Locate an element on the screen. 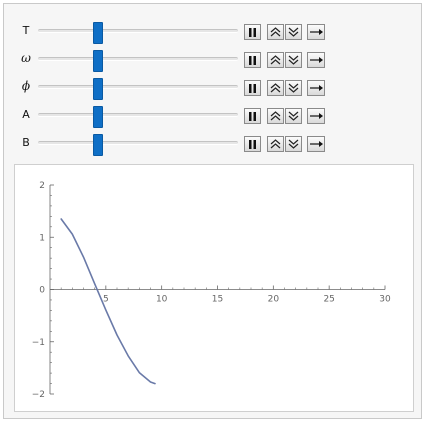 This screenshot has width=424, height=422. pause-button-b is located at coordinates (252, 144).